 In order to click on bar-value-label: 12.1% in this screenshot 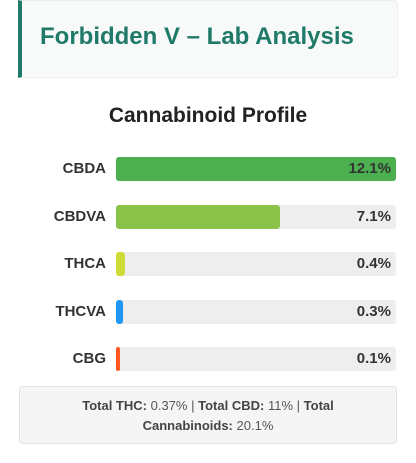, I will do `click(369, 168)`.